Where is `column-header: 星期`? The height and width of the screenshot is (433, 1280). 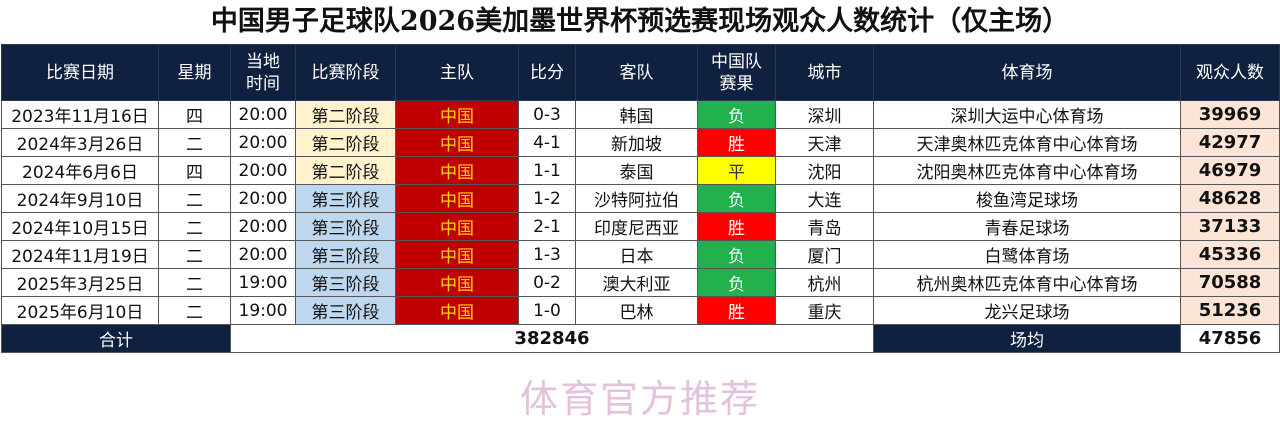 column-header: 星期 is located at coordinates (194, 72).